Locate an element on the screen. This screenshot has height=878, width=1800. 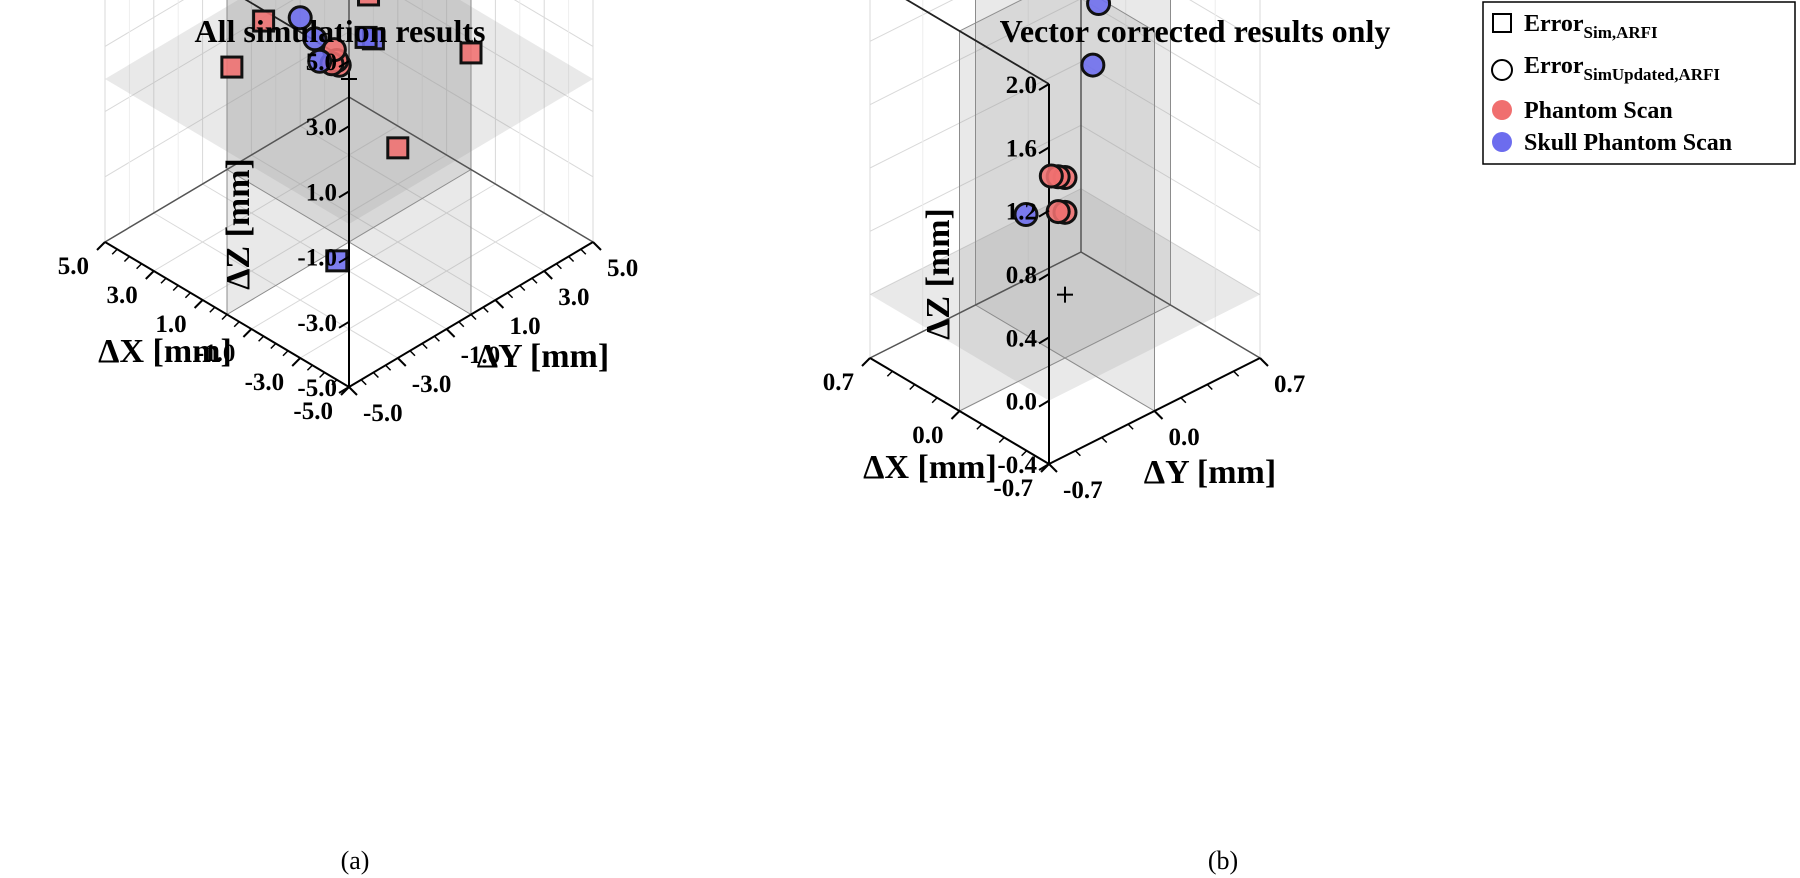
x-tick-label: 3.0 is located at coordinates (122, 295).